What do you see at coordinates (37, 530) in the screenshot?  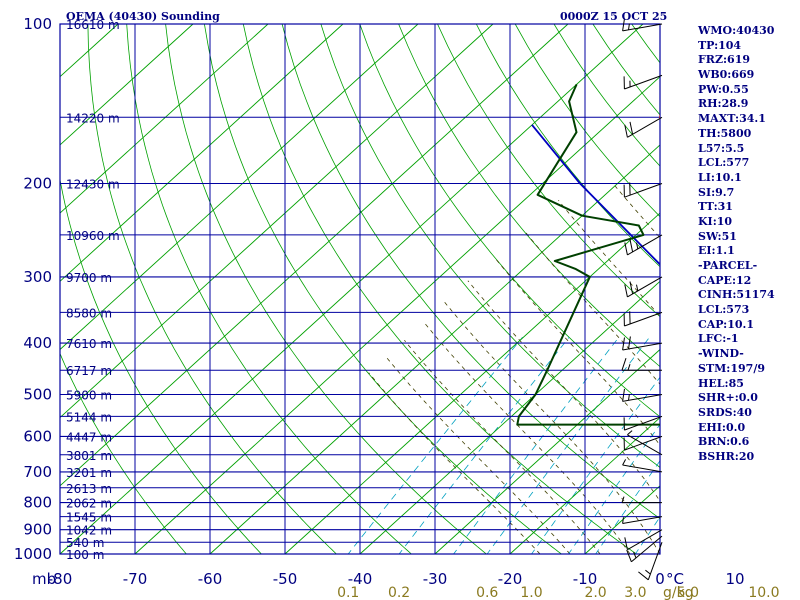 I see `pressure-level-label: 900` at bounding box center [37, 530].